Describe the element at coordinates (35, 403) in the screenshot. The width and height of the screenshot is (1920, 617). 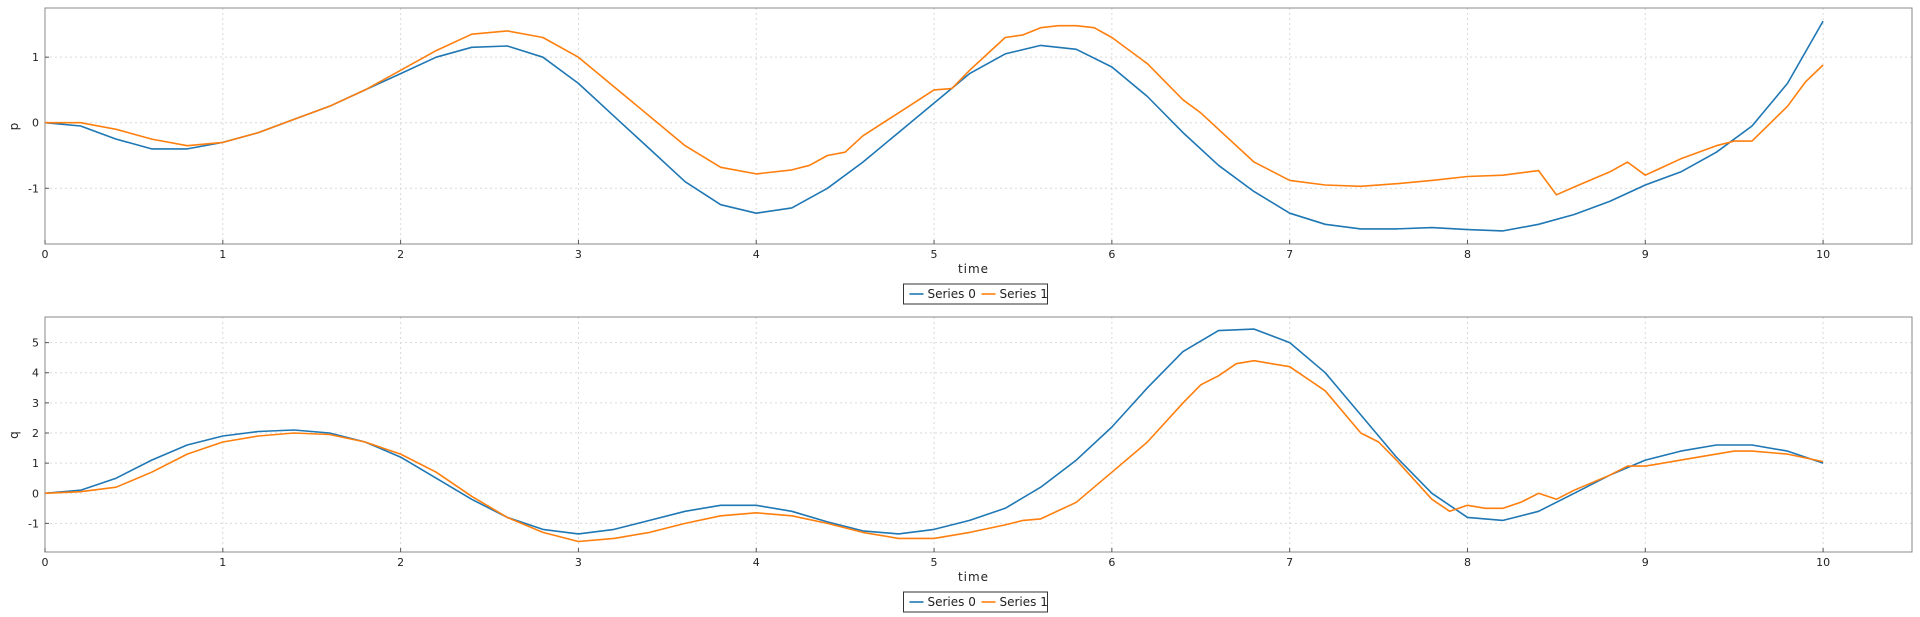
I see `y-tick-label: 3` at that location.